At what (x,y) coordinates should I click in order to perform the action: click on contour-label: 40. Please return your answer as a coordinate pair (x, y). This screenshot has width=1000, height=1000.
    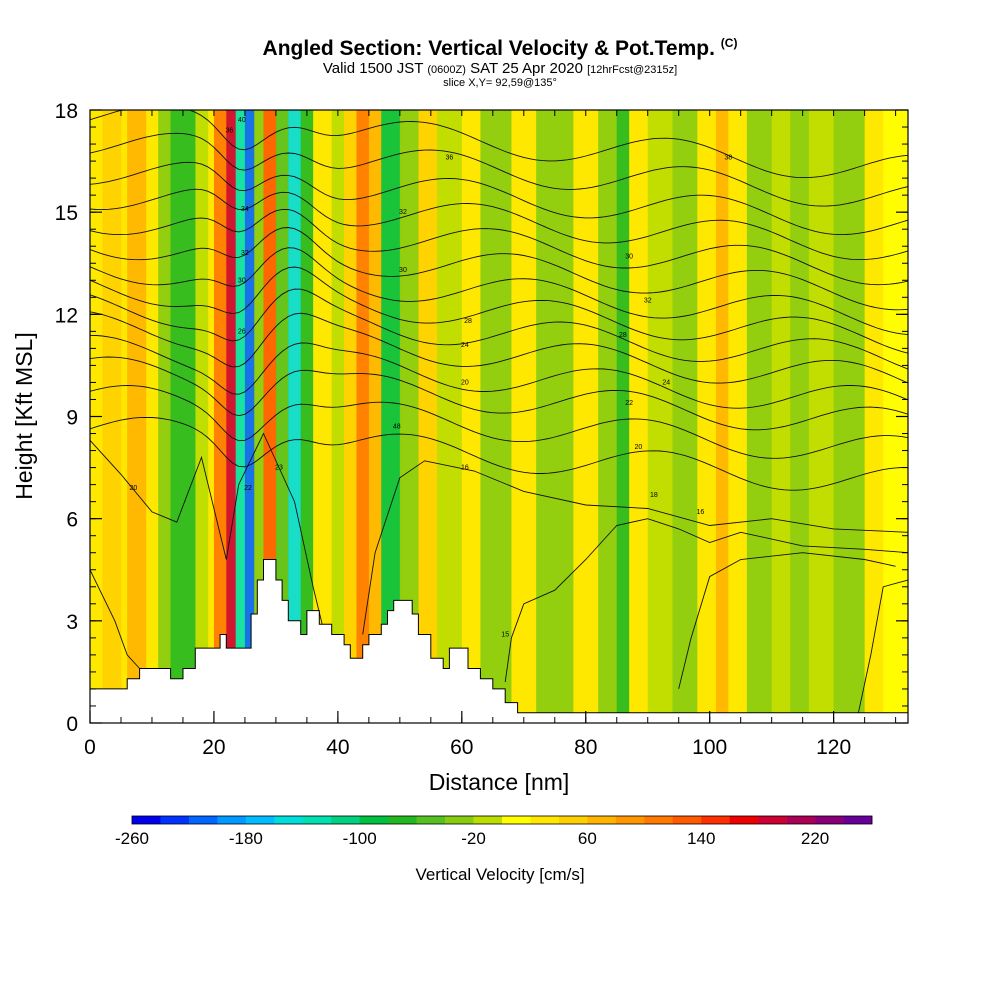
    Looking at the image, I should click on (242, 120).